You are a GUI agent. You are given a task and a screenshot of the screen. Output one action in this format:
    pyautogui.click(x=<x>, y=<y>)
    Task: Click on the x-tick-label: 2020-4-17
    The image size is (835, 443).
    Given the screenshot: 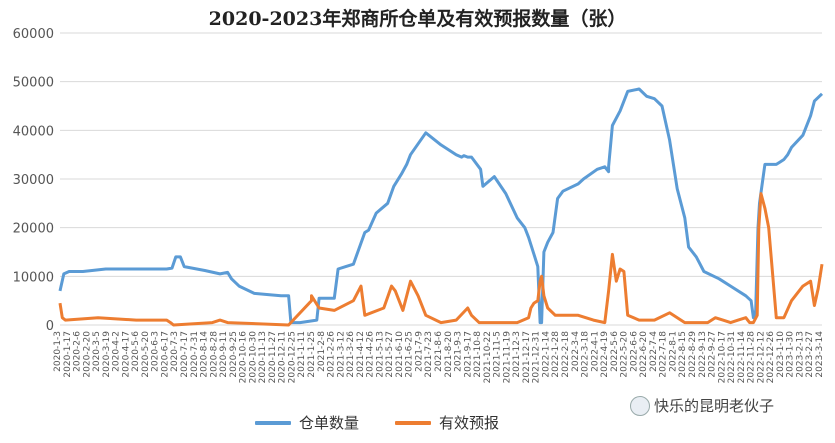 What is the action you would take?
    pyautogui.click(x=126, y=354)
    